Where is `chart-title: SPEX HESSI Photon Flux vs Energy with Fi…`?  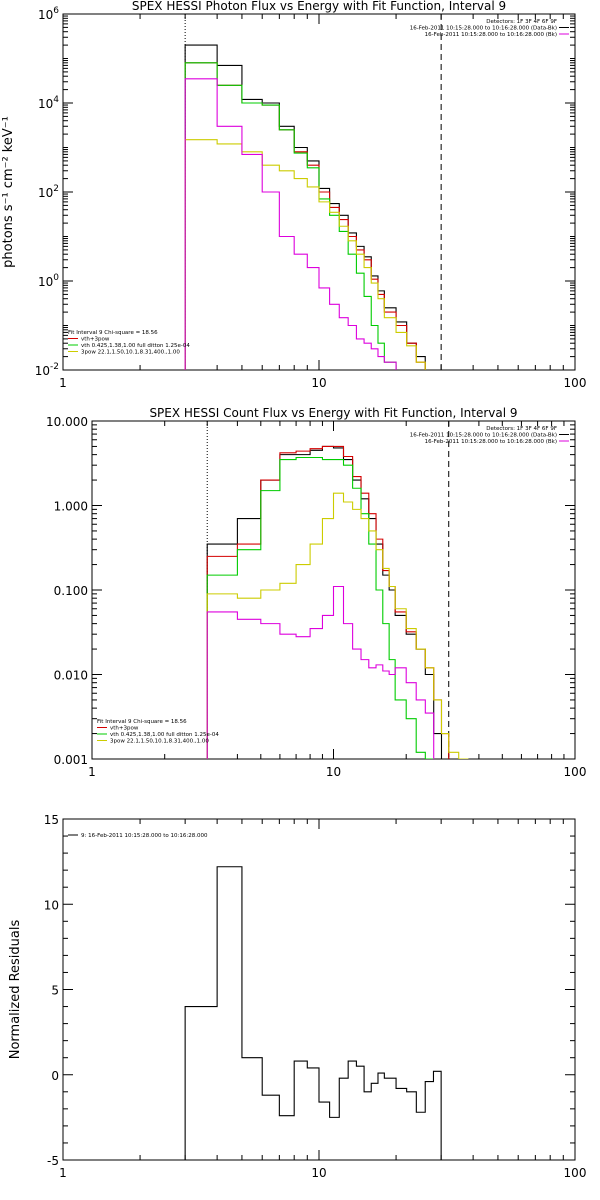
chart-title: SPEX HESSI Photon Flux vs Energy with Fi… is located at coordinates (319, 6).